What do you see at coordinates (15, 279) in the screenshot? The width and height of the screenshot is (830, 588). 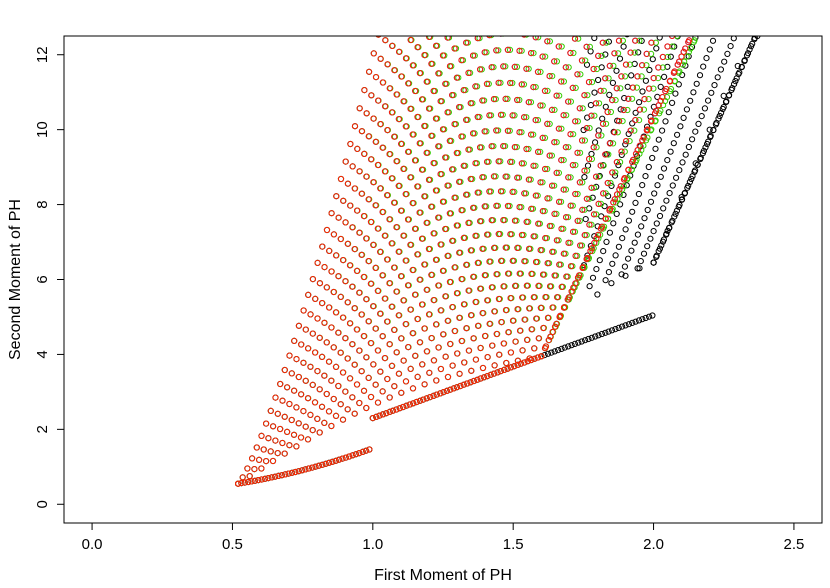 I see `y-axis-title: Second Moment of PH` at bounding box center [15, 279].